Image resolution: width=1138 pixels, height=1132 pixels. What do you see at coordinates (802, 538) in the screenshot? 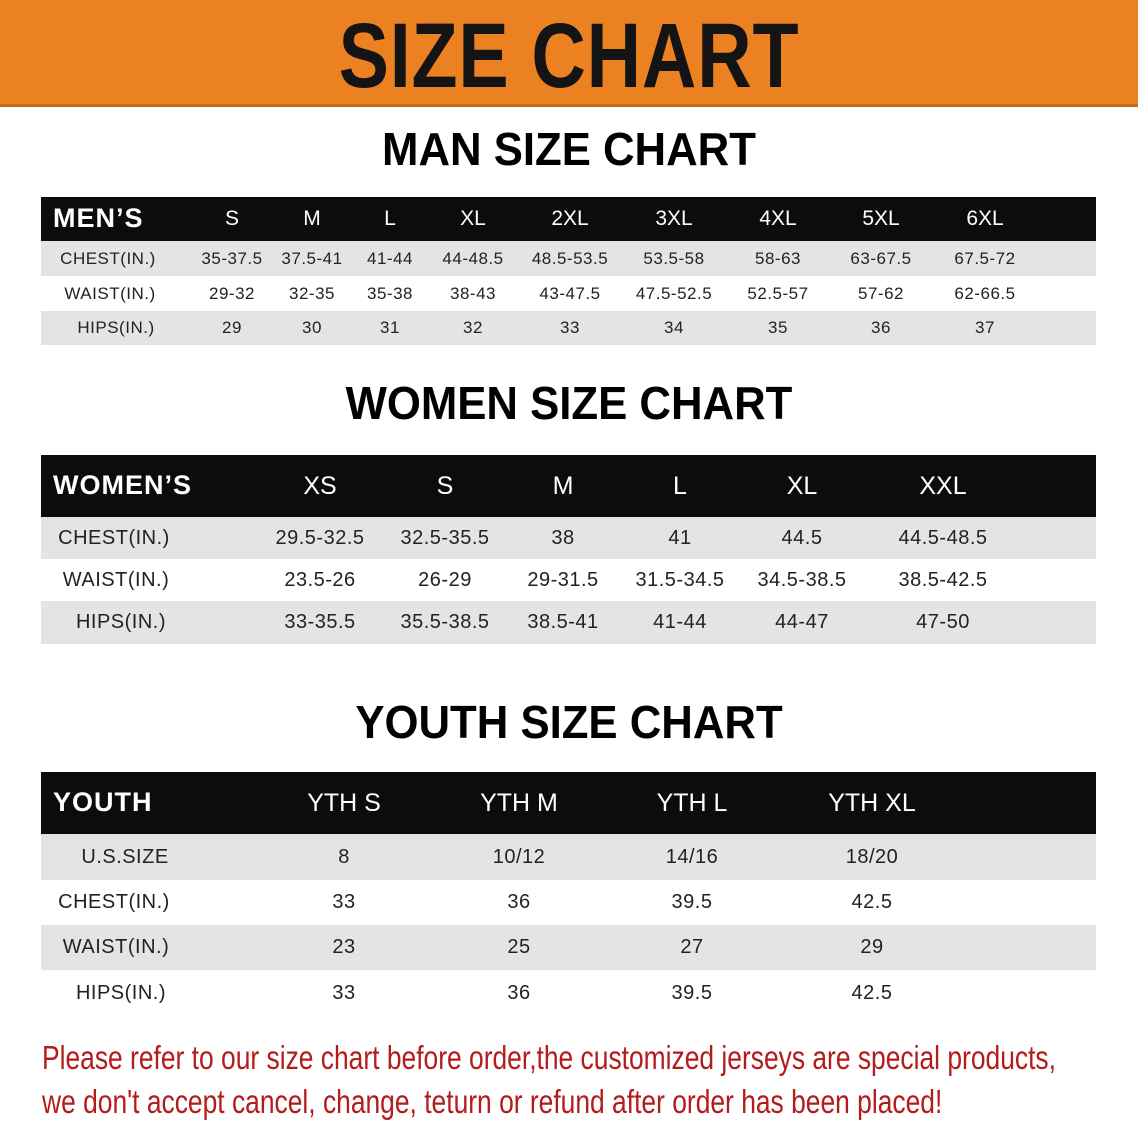
I see `table-cell: 44.5` at bounding box center [802, 538].